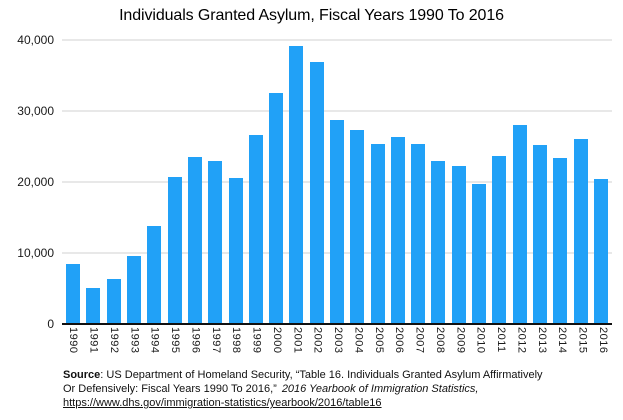 The image size is (623, 420). Describe the element at coordinates (317, 340) in the screenshot. I see `x-tick-label: 2002` at that location.